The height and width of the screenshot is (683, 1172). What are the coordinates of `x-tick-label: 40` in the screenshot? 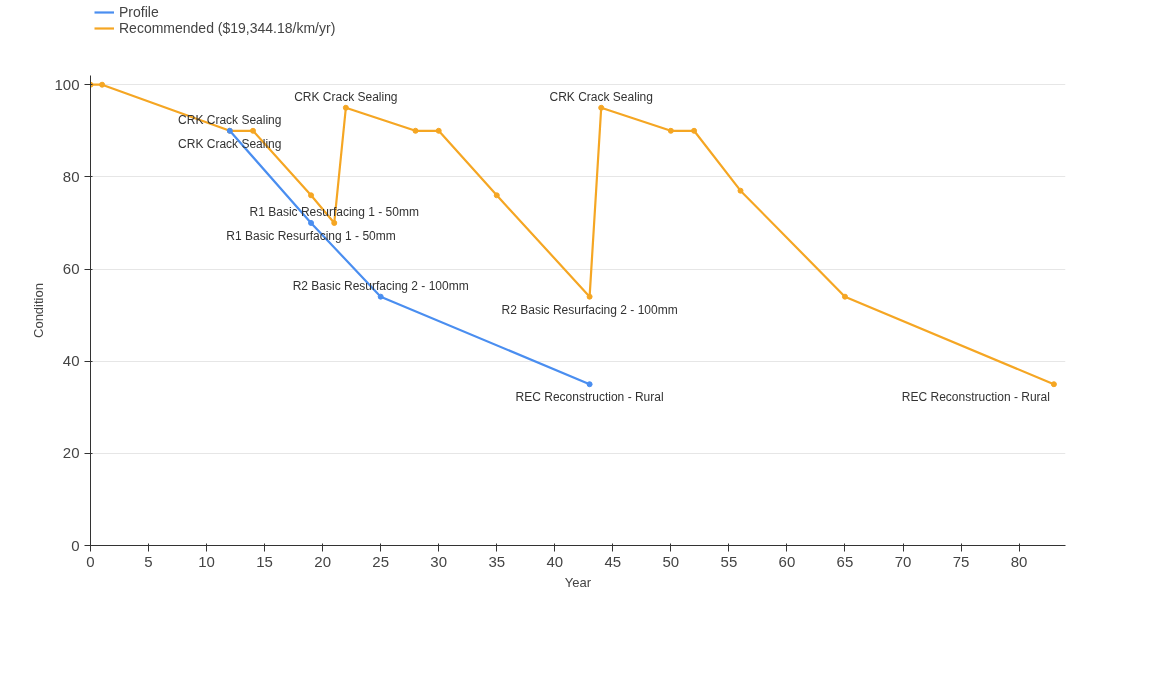 It's located at (555, 561).